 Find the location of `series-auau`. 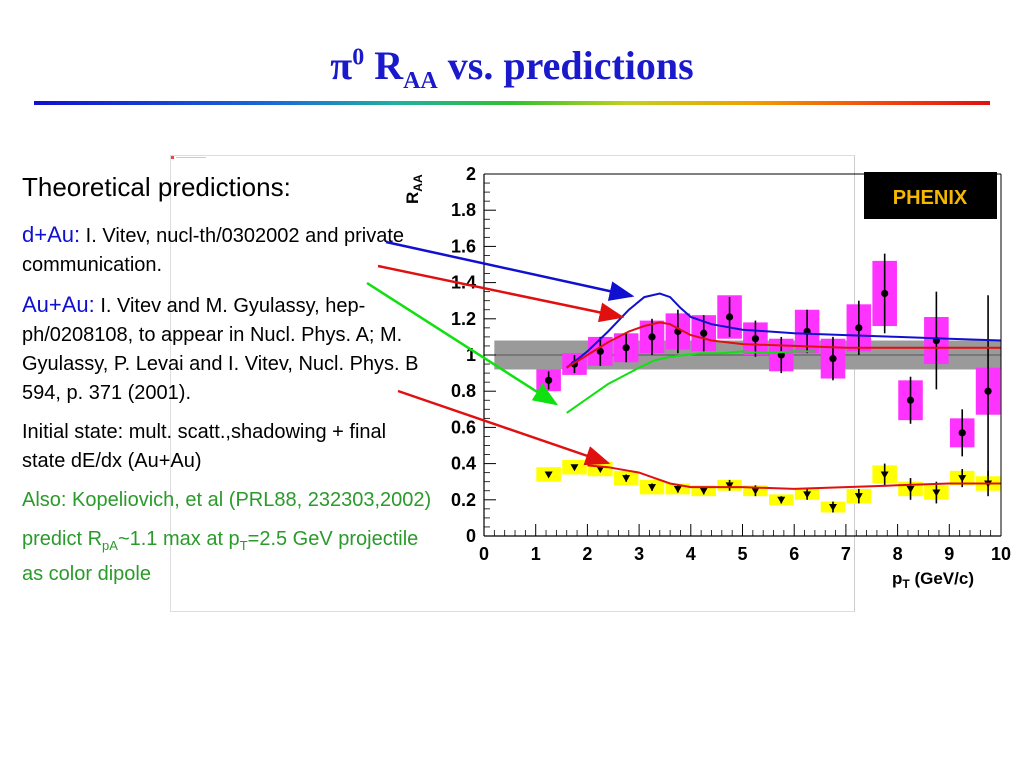

series-auau is located at coordinates (768, 486).